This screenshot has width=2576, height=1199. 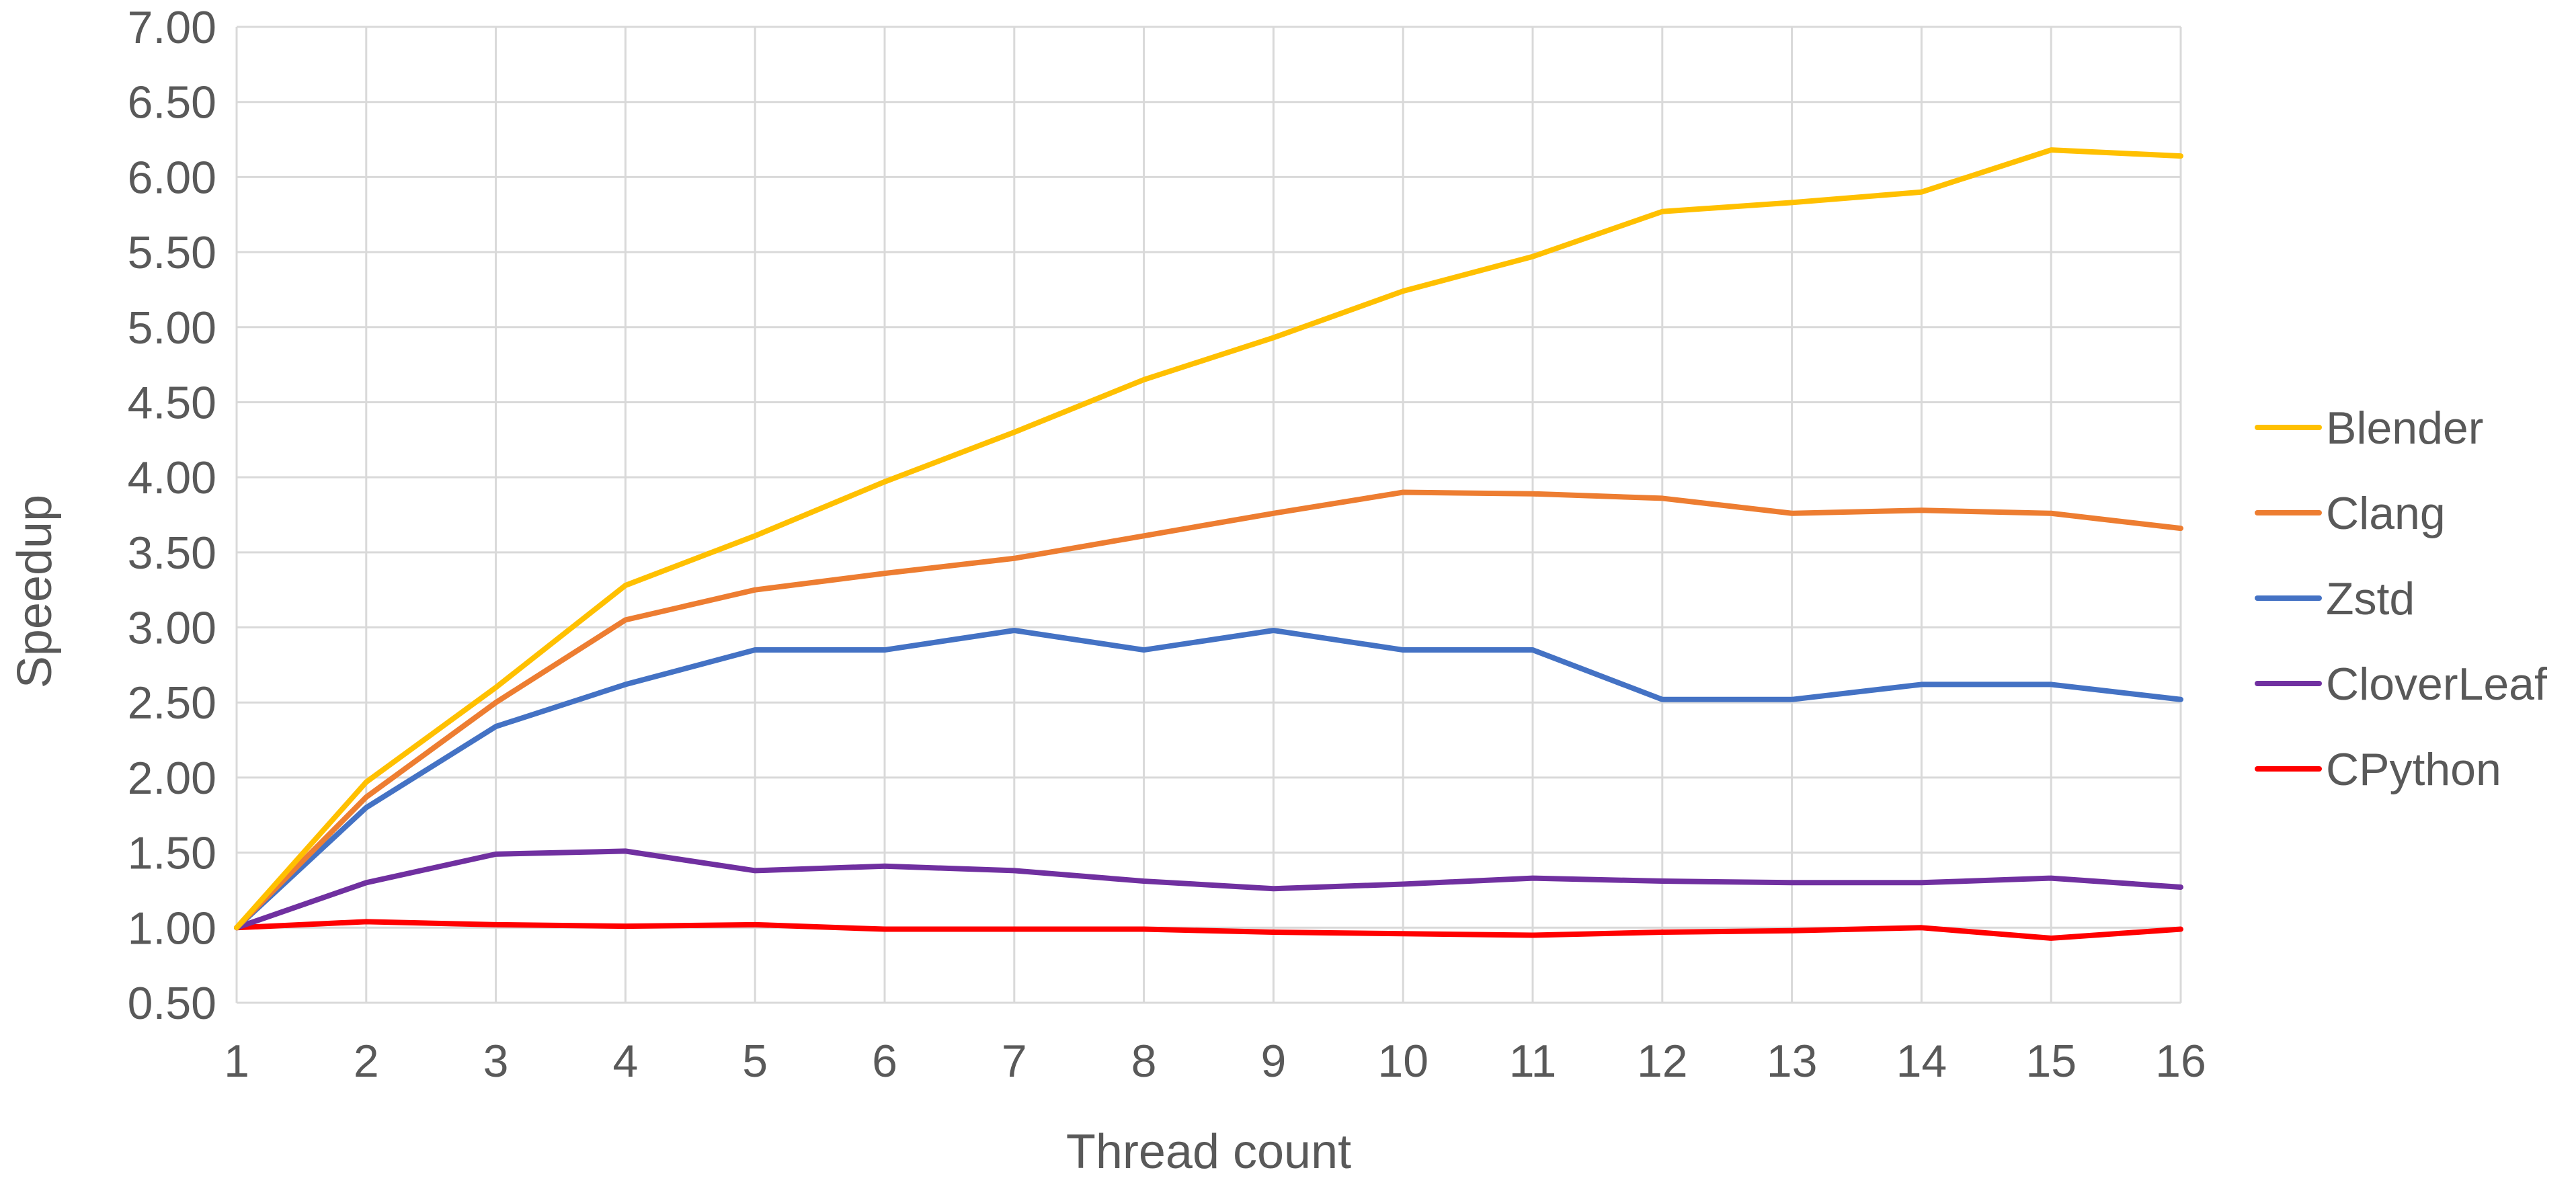 I want to click on x-tick-label: 10, so click(x=1402, y=1061).